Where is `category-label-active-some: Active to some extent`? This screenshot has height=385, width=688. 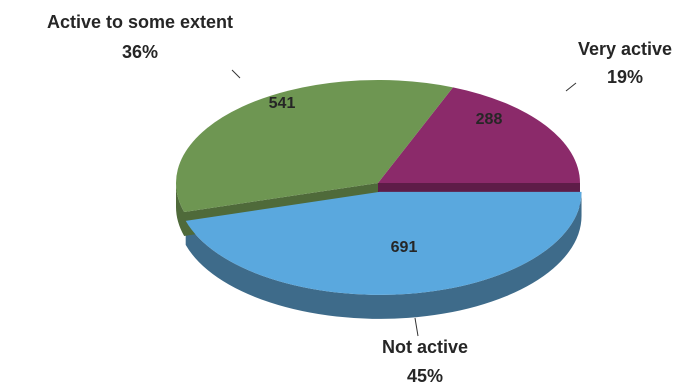 category-label-active-some: Active to some extent is located at coordinates (140, 22).